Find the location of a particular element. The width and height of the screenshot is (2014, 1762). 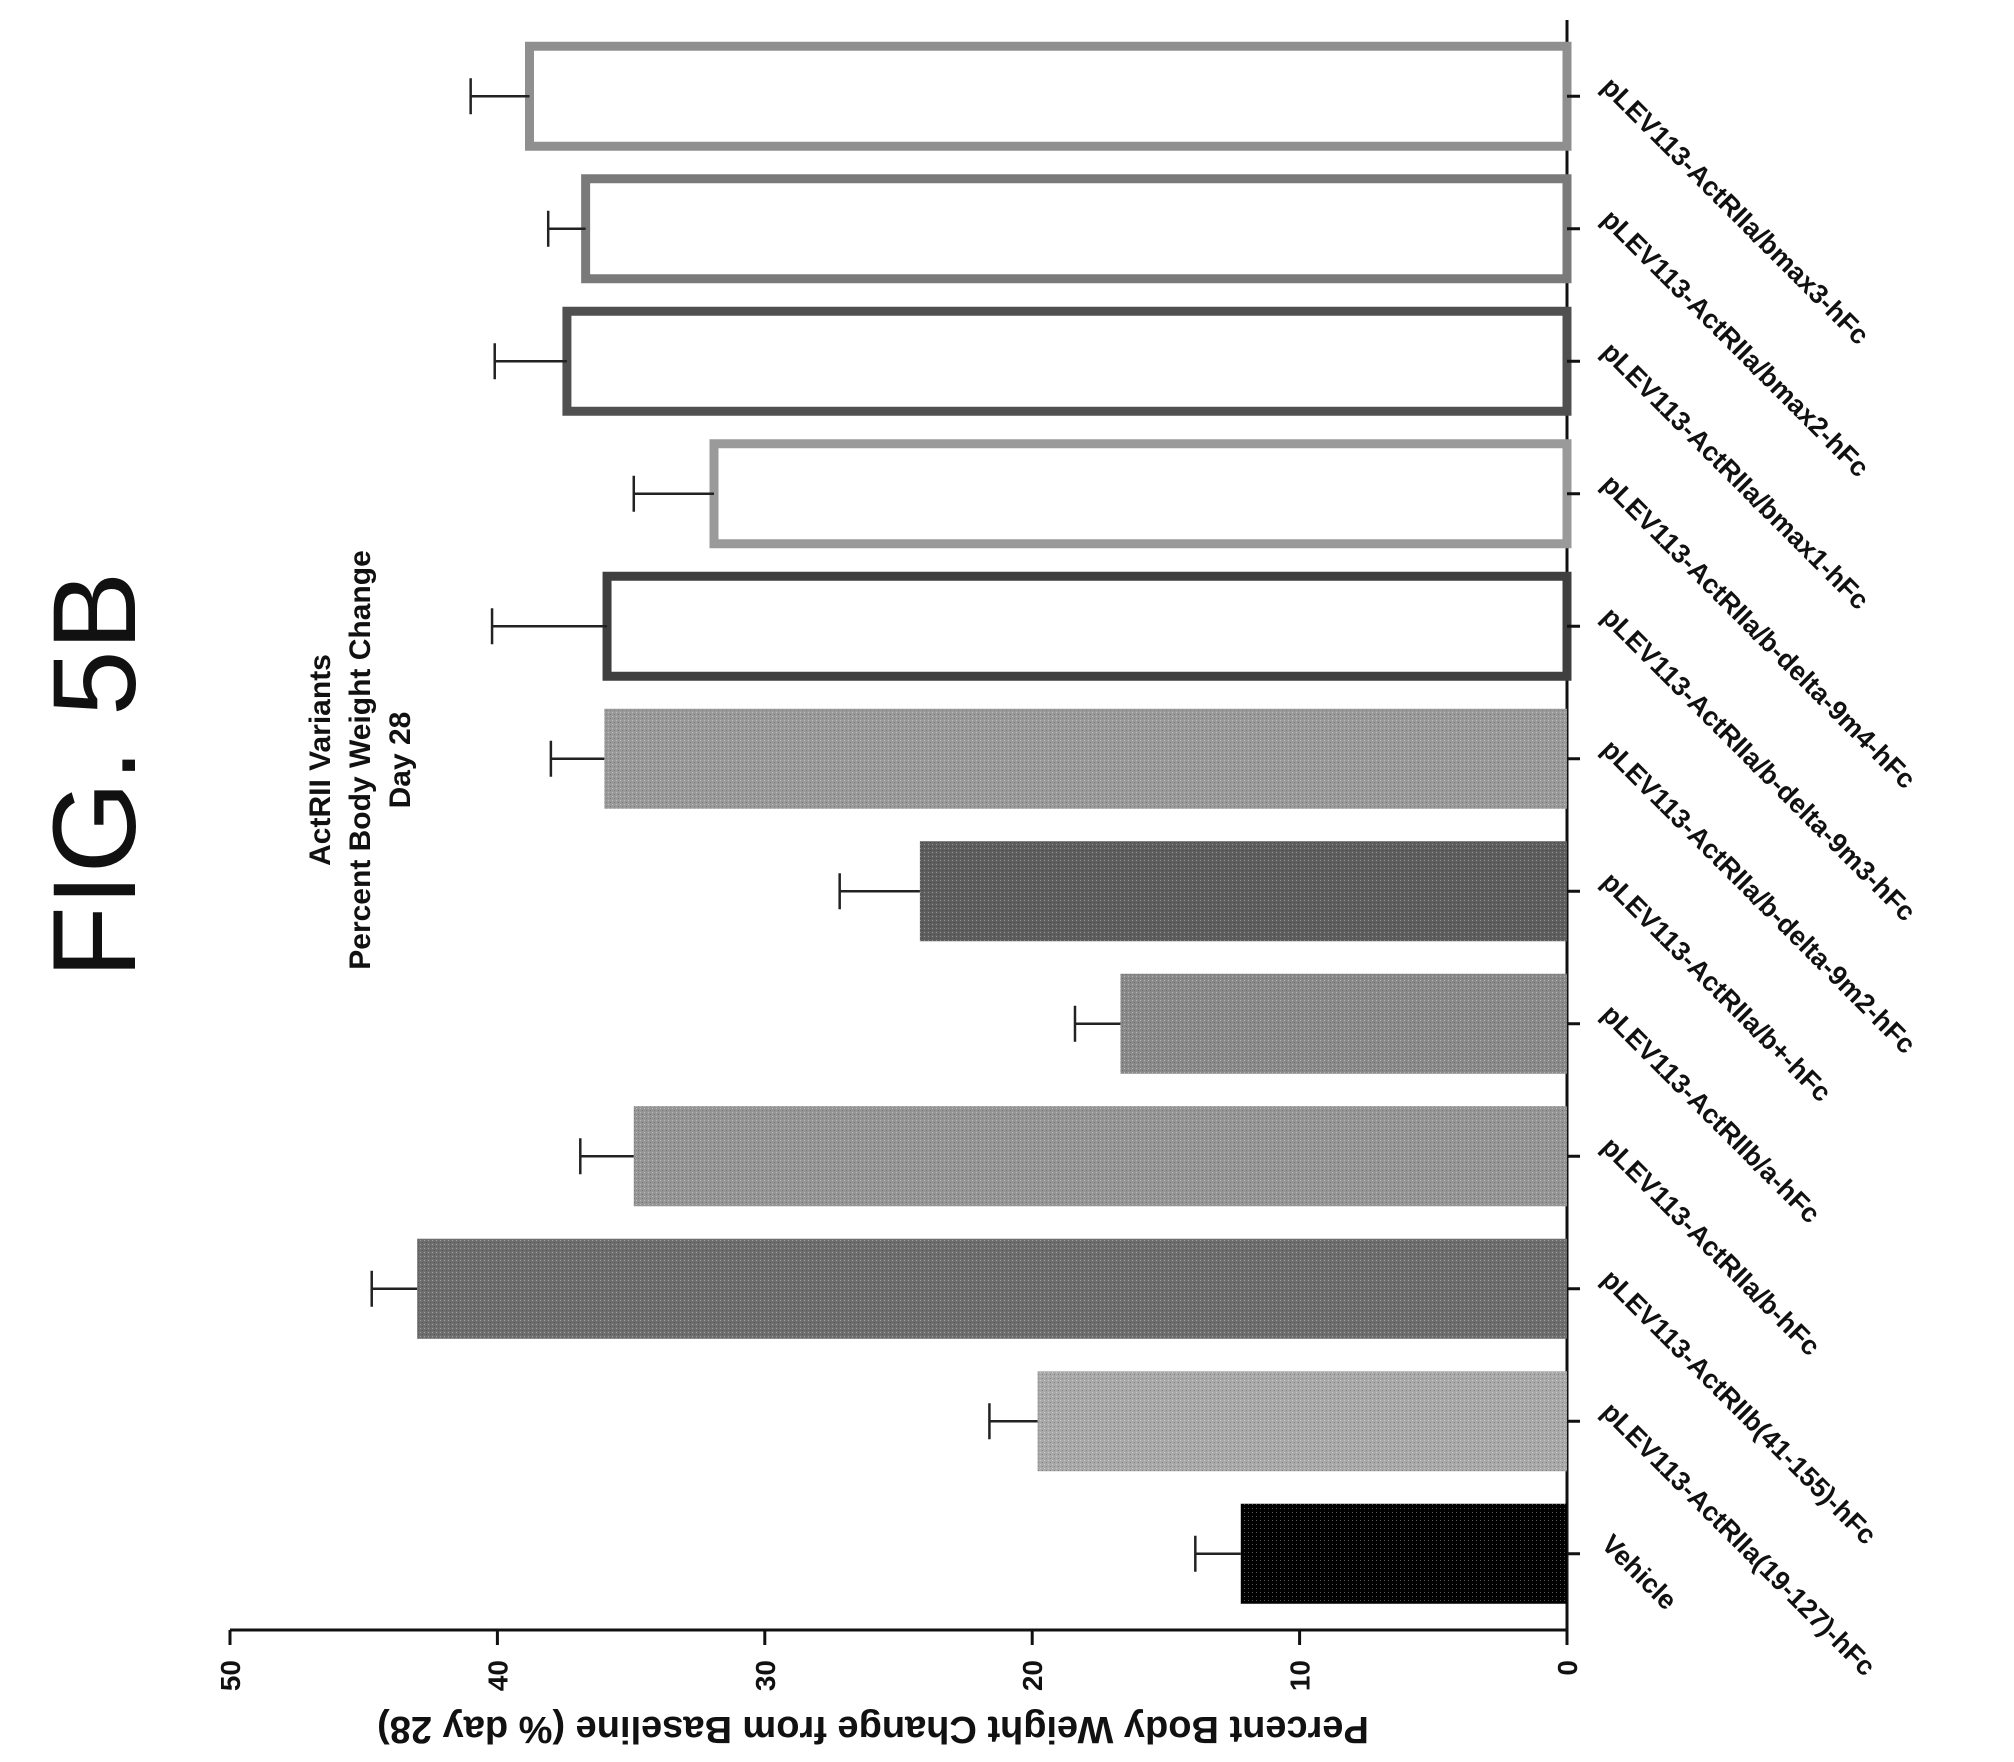

category-label: pLEV113-ActRIIa/bmax2-hFc is located at coordinates (1735, 343).